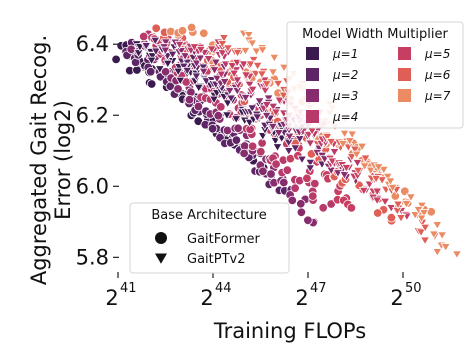  I want to click on architecture-legend-label-1: GaitPTv2, so click(216, 259).